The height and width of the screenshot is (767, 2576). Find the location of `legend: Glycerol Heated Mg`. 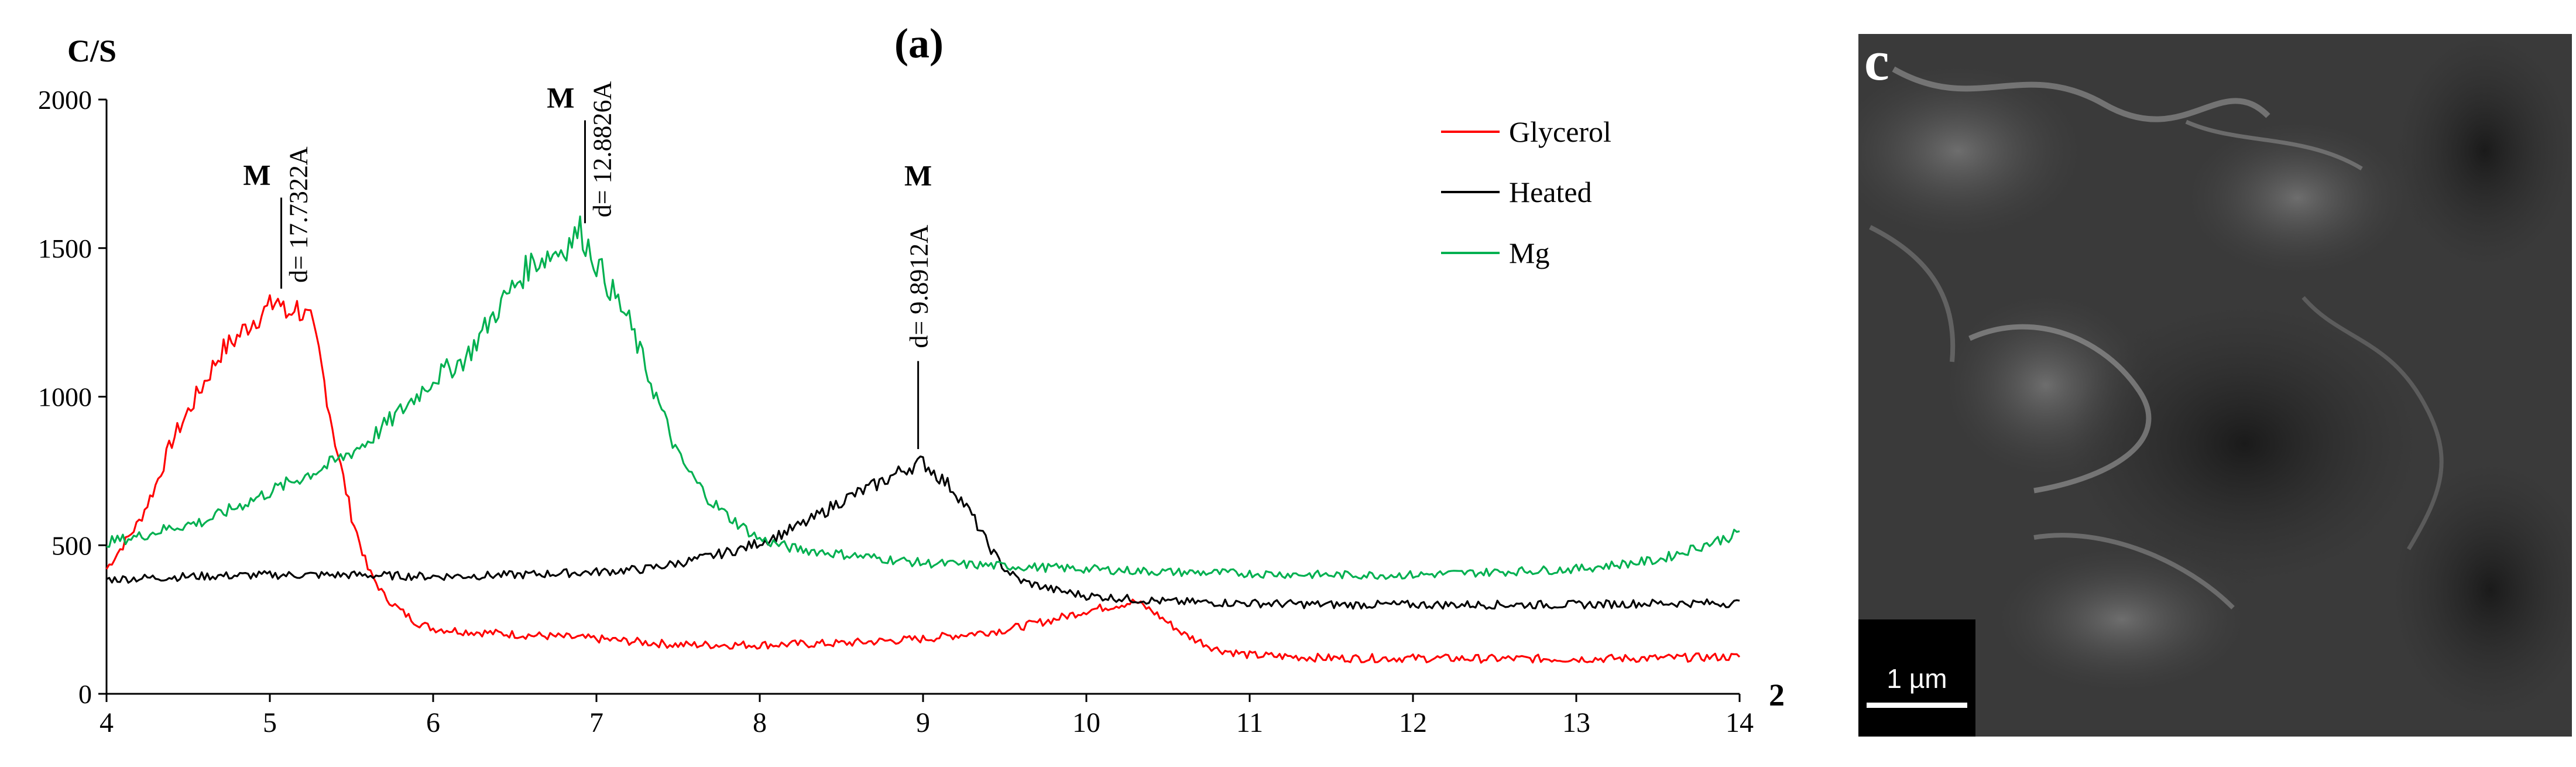

legend: Glycerol Heated Mg is located at coordinates (1526, 192).